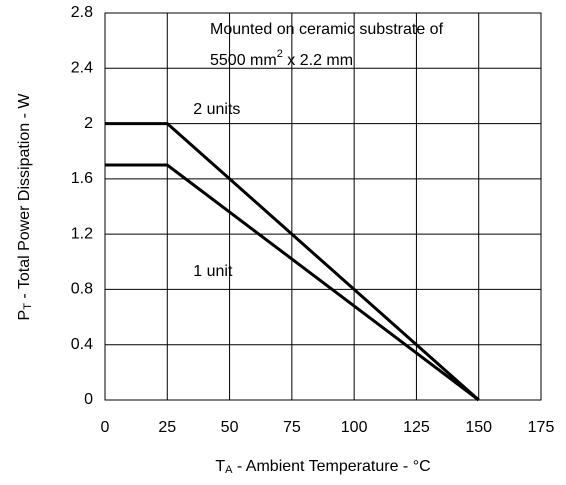 The image size is (566, 485). What do you see at coordinates (230, 427) in the screenshot?
I see `x-tick-label: 50` at bounding box center [230, 427].